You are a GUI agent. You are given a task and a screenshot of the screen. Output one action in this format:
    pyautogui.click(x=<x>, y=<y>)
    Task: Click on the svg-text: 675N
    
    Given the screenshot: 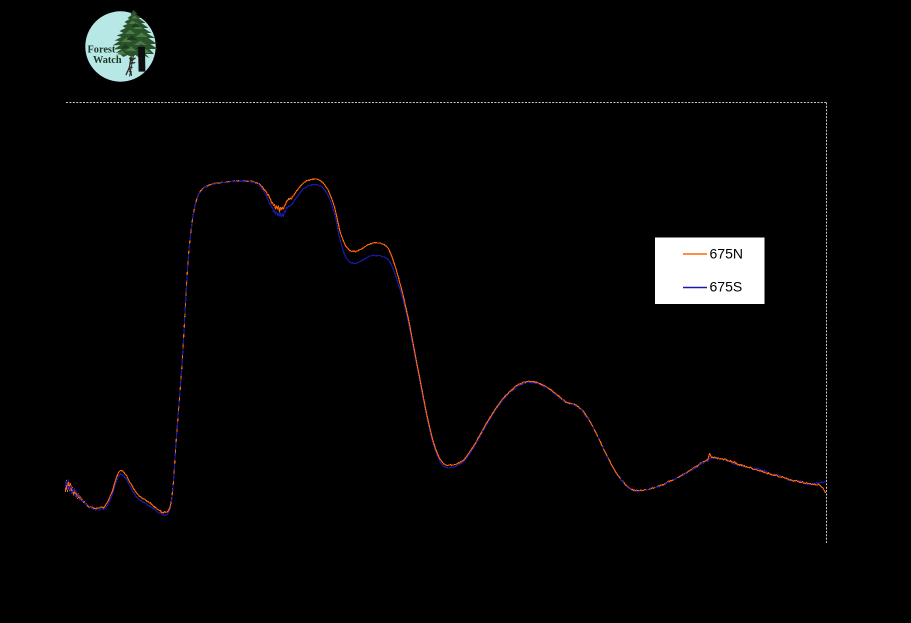 What is the action you would take?
    pyautogui.click(x=726, y=254)
    